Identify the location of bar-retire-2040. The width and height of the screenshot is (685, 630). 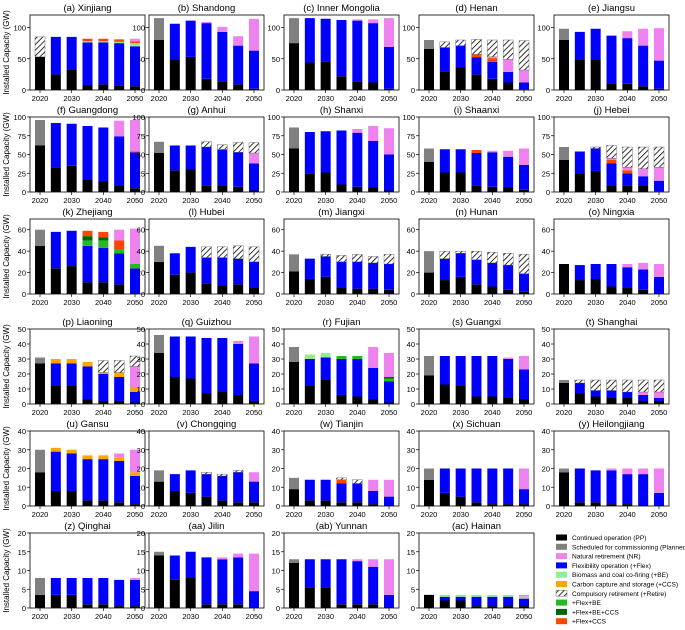
(492, 258).